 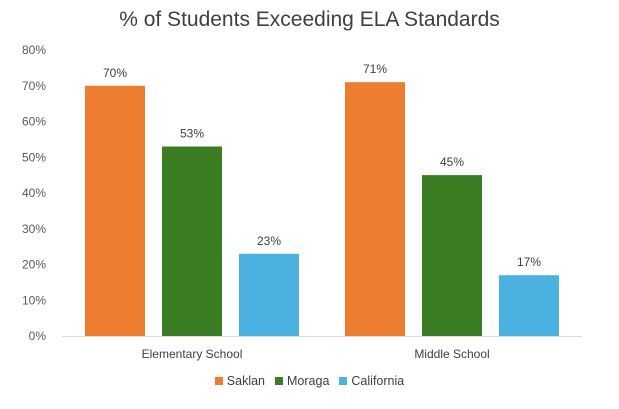 I want to click on legend-label: Moraga, so click(x=308, y=381).